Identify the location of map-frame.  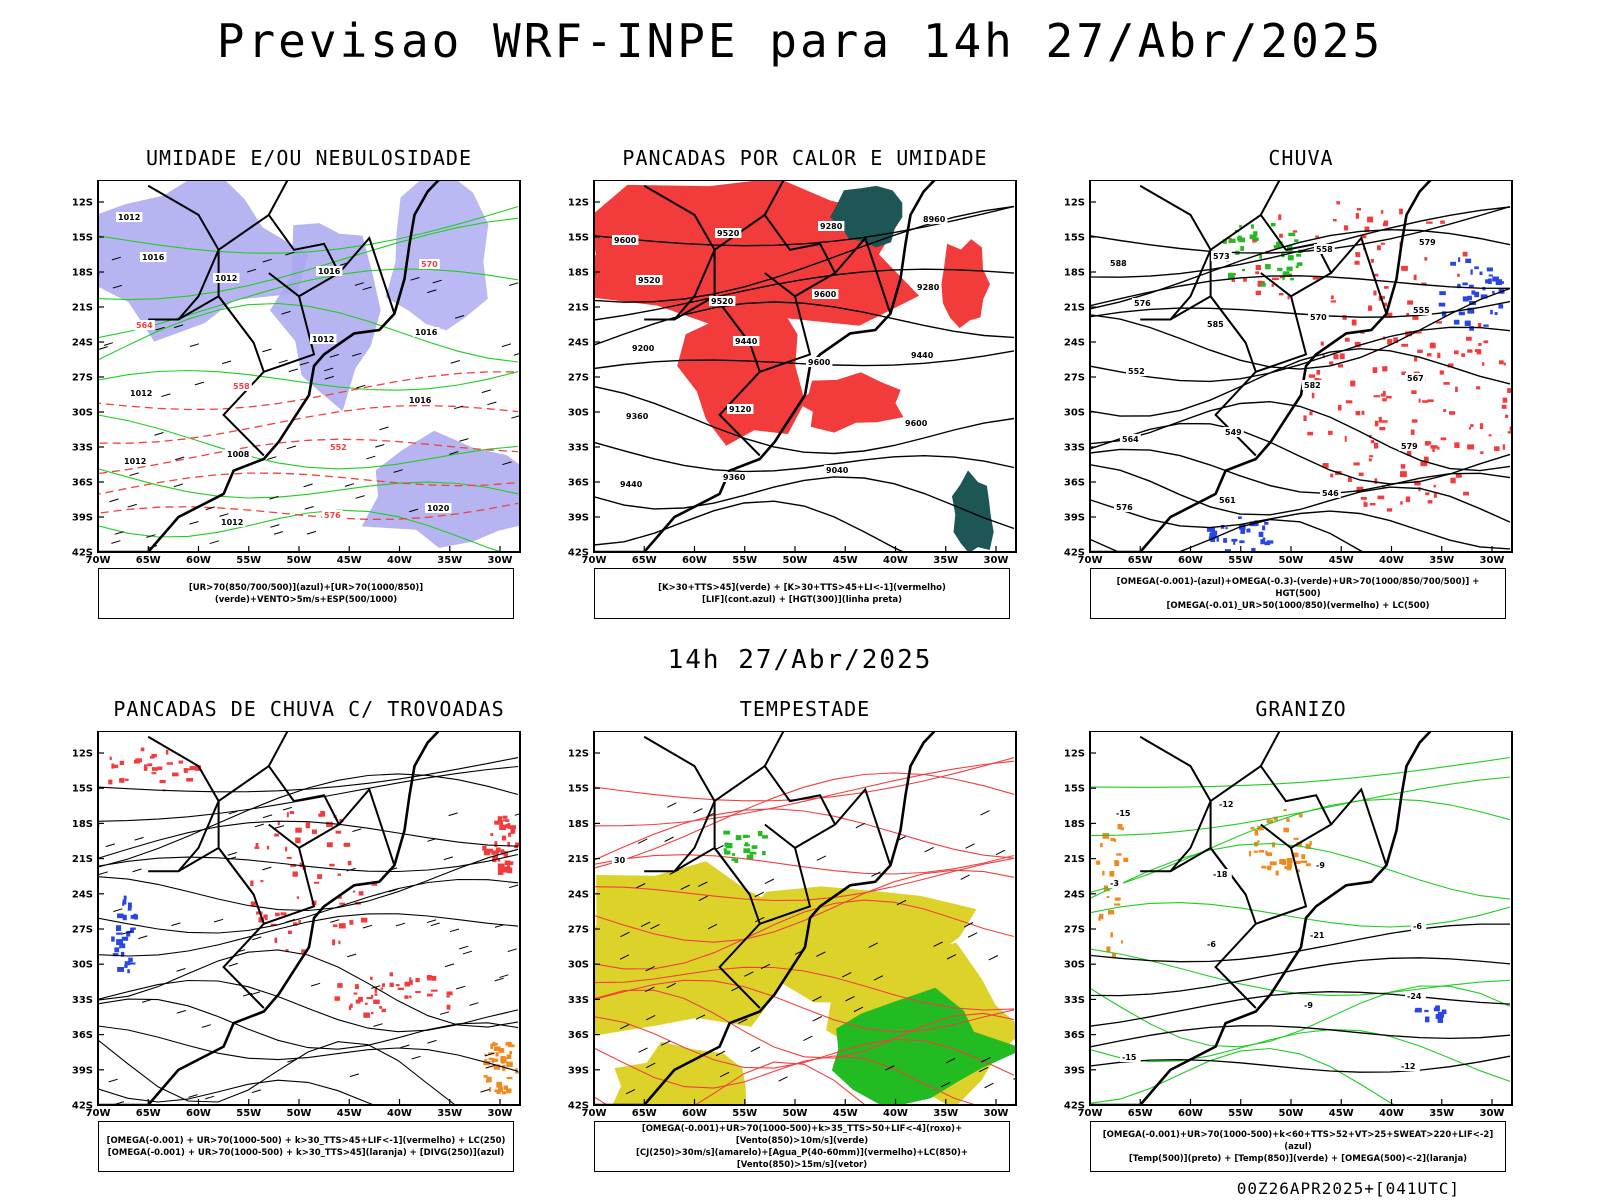
(309, 918).